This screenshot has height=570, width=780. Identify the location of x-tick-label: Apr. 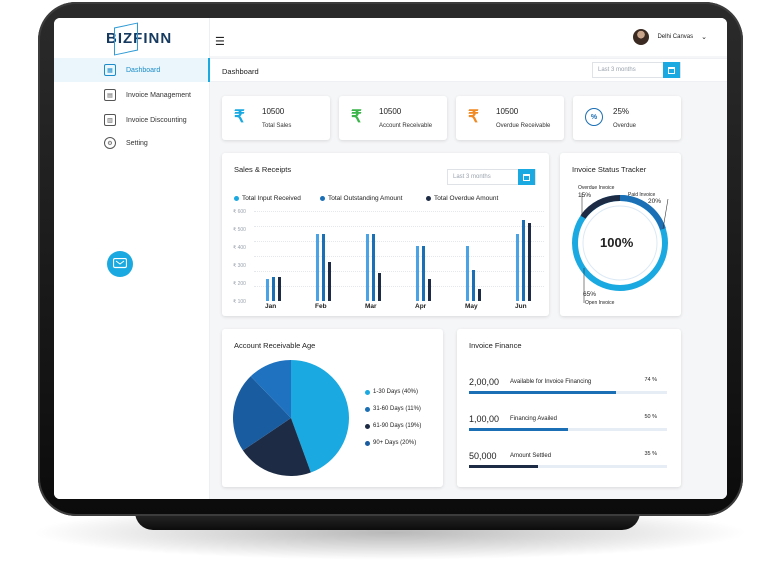
(421, 306).